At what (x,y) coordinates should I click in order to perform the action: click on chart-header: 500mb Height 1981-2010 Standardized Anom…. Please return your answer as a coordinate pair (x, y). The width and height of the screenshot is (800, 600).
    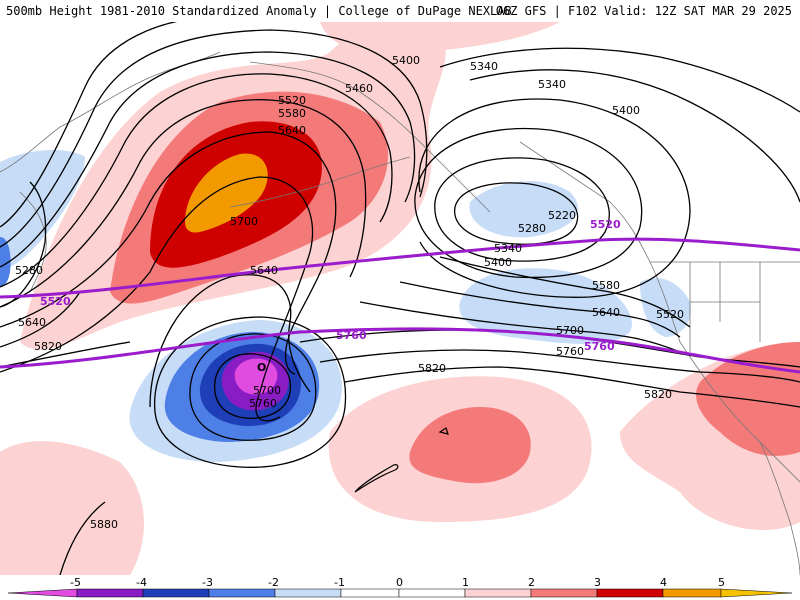
    Looking at the image, I should click on (400, 11).